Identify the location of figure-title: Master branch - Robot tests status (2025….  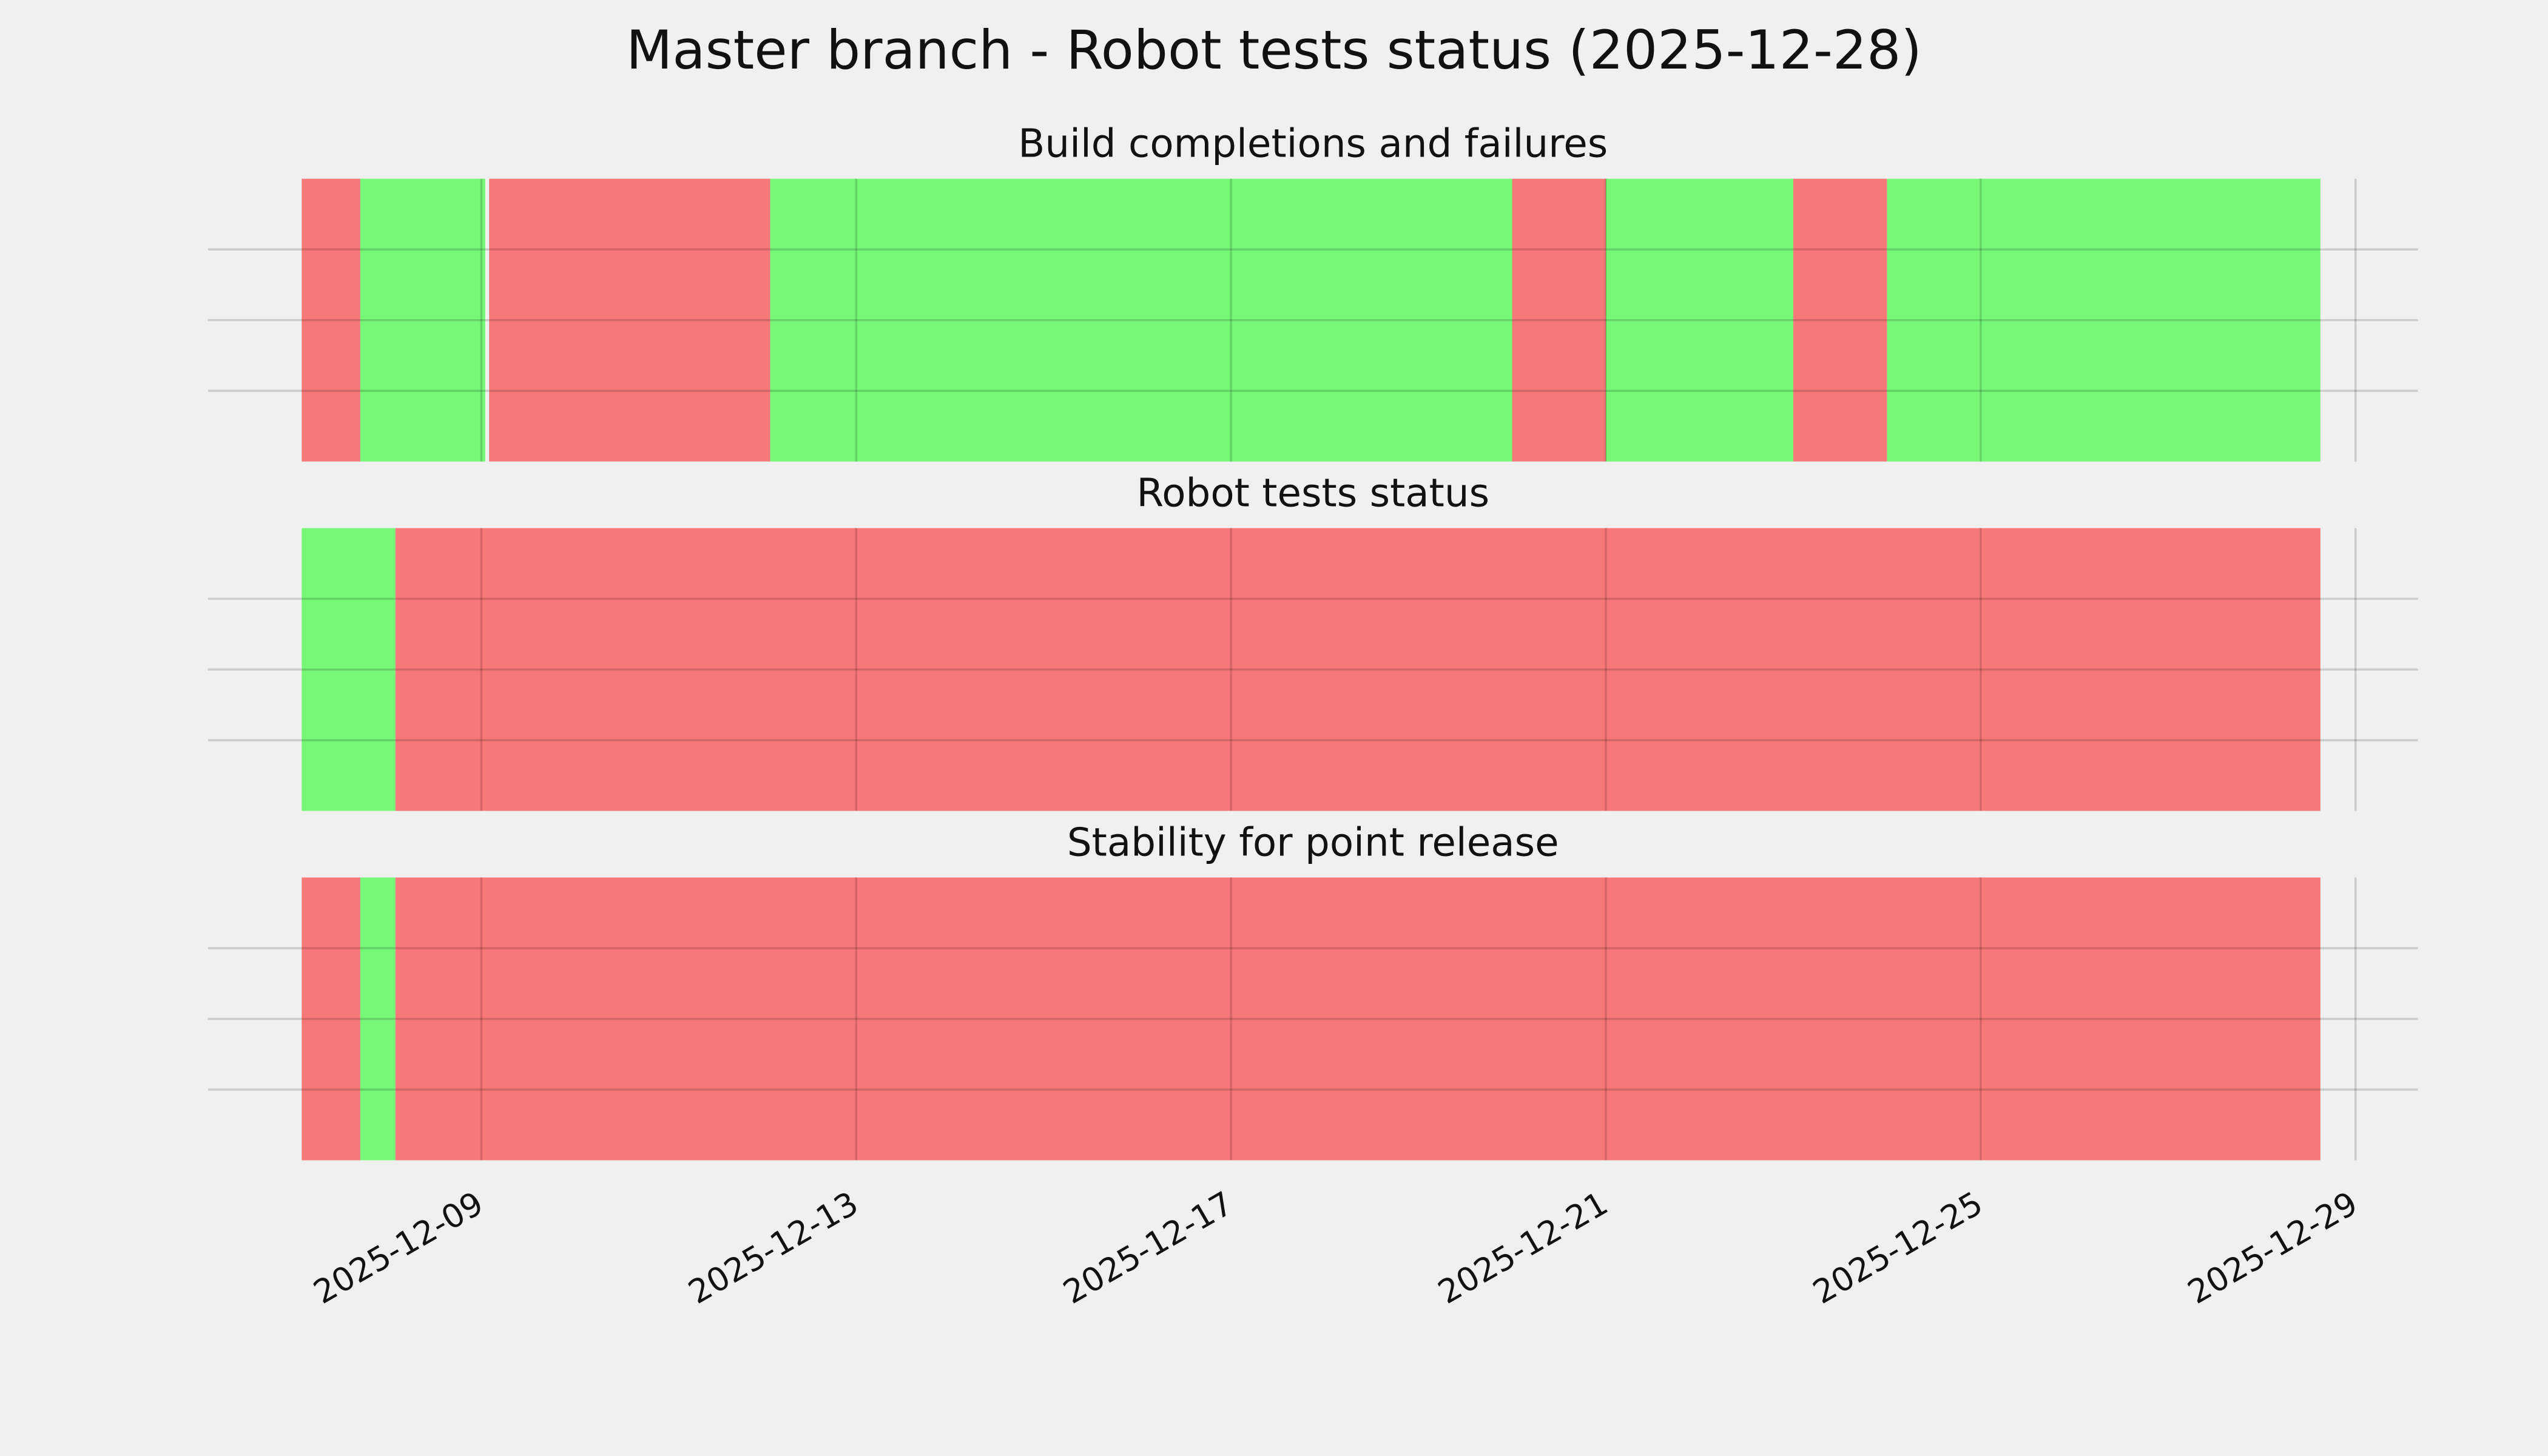
(1274, 50).